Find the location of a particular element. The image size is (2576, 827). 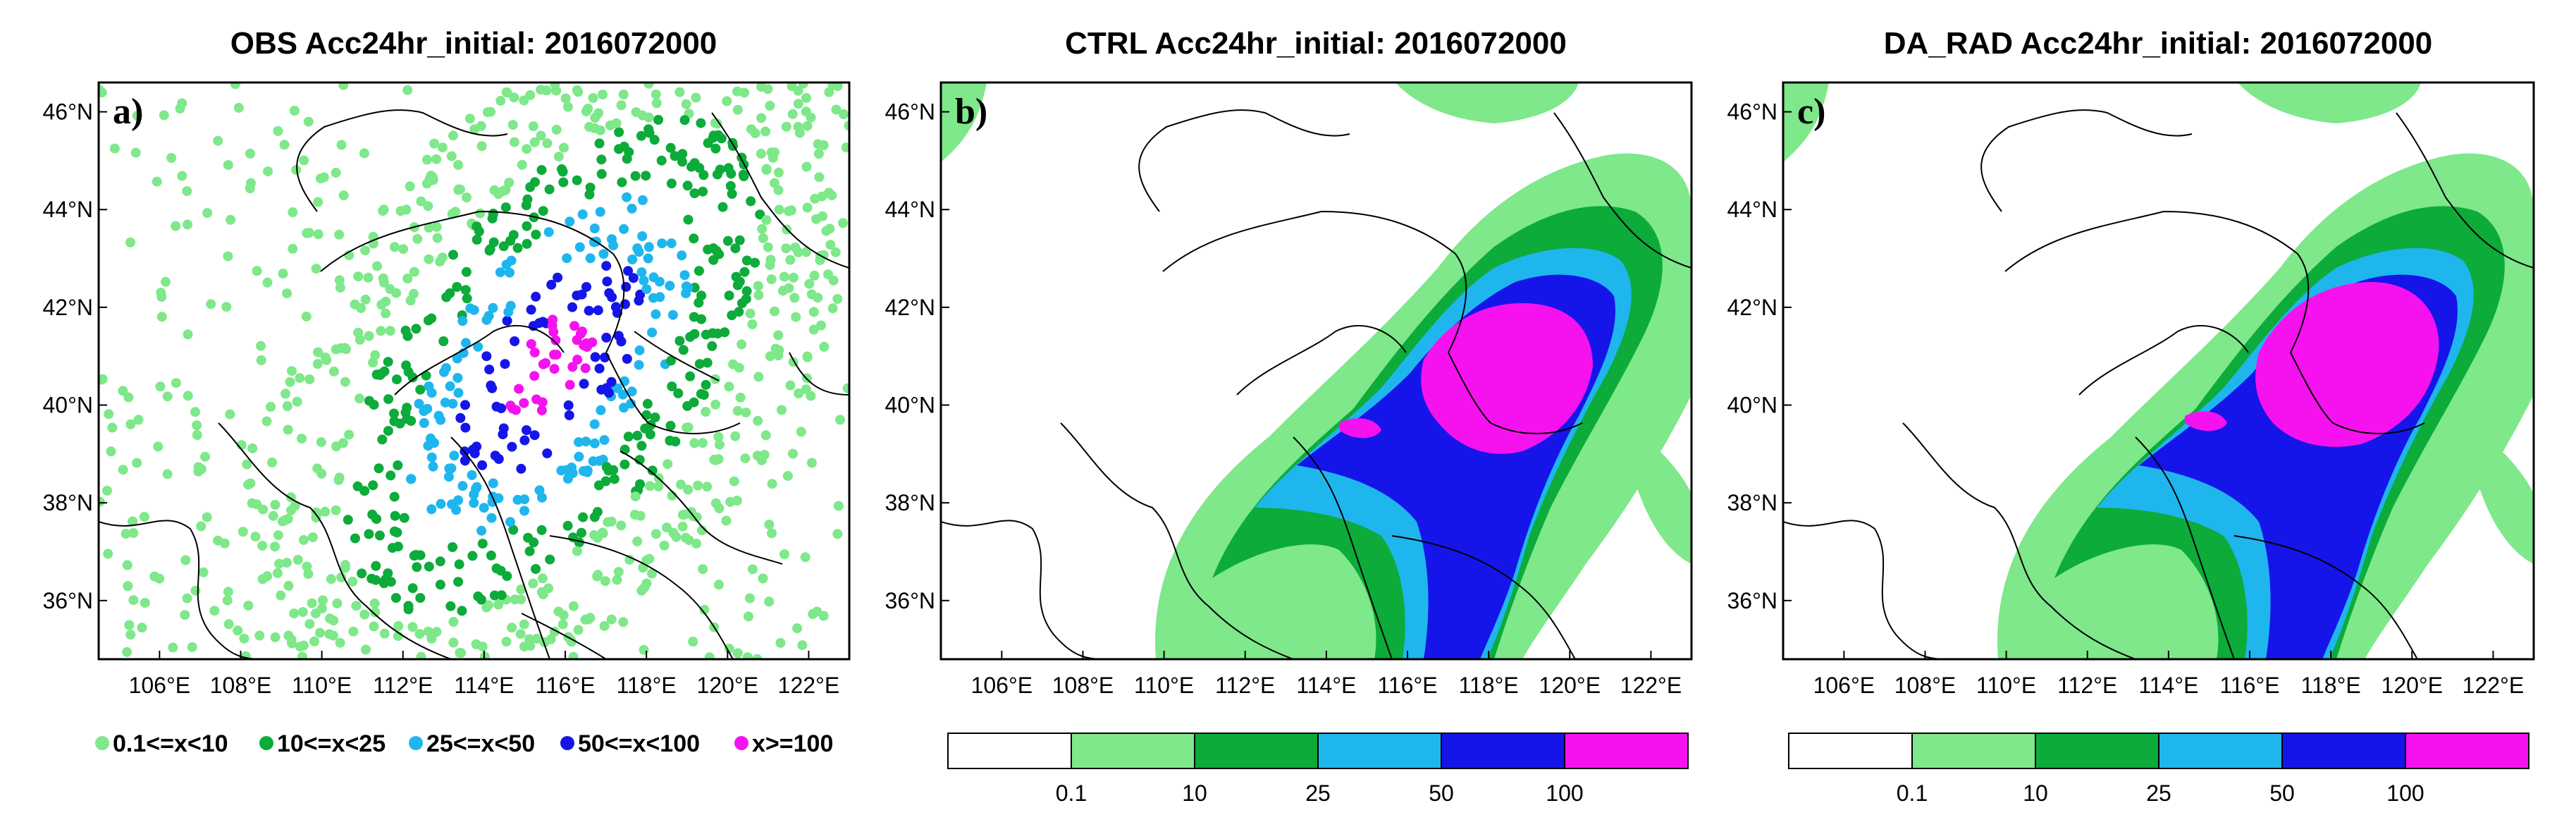

panel-b-lat-ticks: 46°N 44°N 42°N 40°N 38°N 36°N is located at coordinates (917, 356).